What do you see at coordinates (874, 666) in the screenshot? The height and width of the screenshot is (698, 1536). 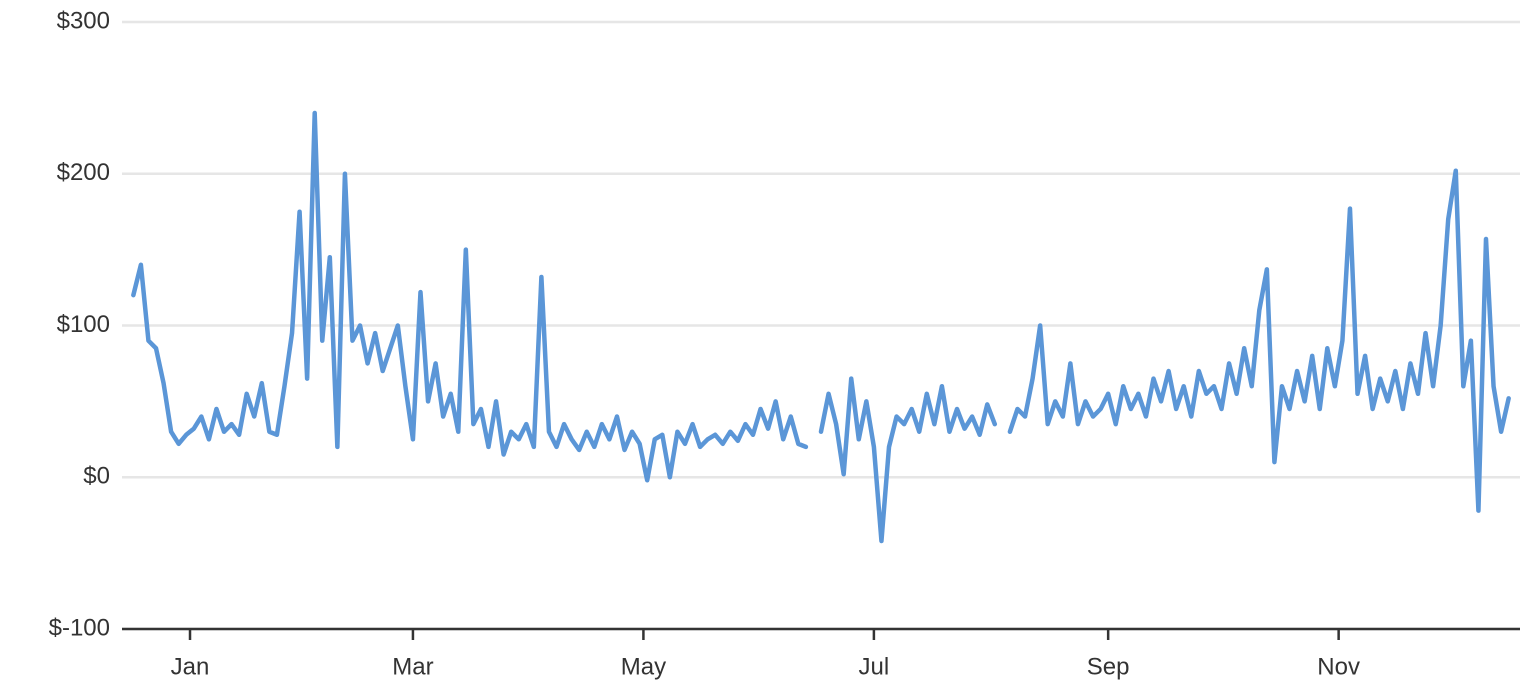 I see `x-tick-label: Jul` at bounding box center [874, 666].